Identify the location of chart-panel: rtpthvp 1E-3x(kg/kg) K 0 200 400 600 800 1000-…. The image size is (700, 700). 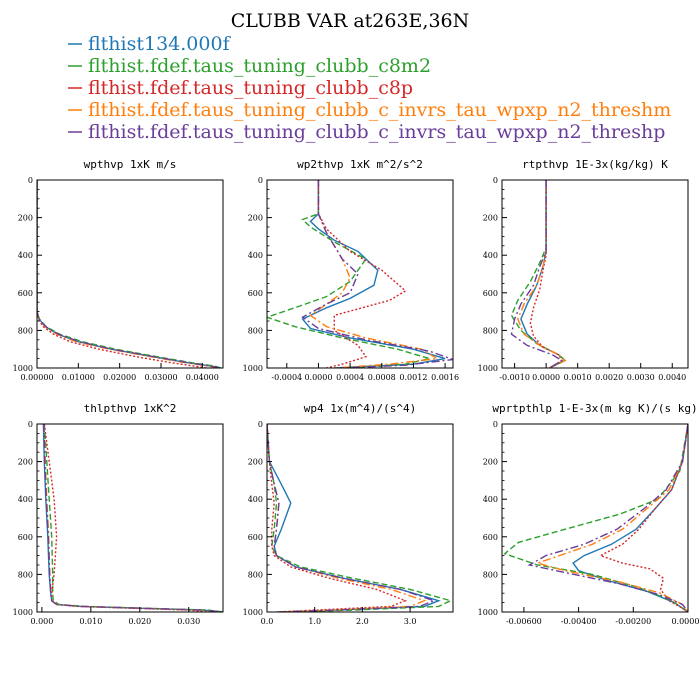
(583, 270).